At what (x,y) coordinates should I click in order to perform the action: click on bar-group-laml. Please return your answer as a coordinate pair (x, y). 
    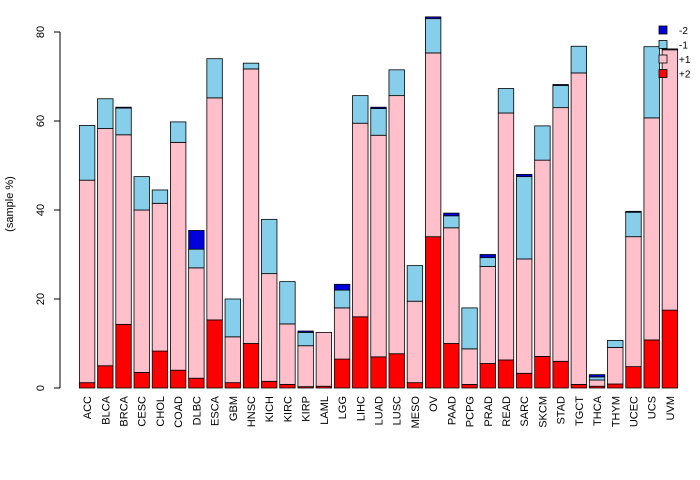
    Looking at the image, I should click on (323, 360).